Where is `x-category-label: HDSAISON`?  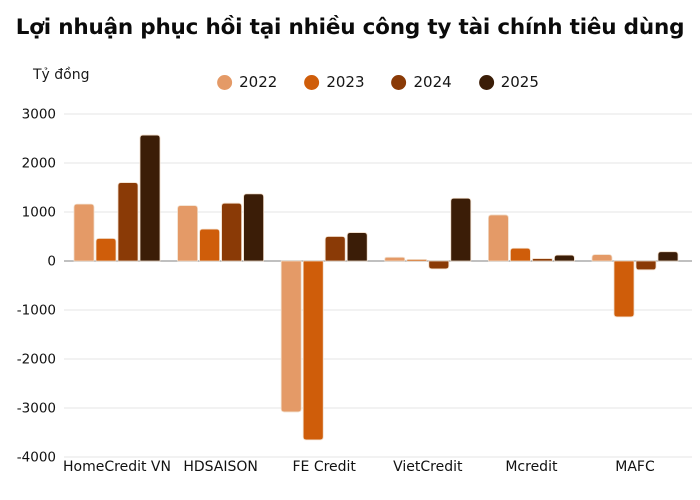 x-category-label: HDSAISON is located at coordinates (220, 467).